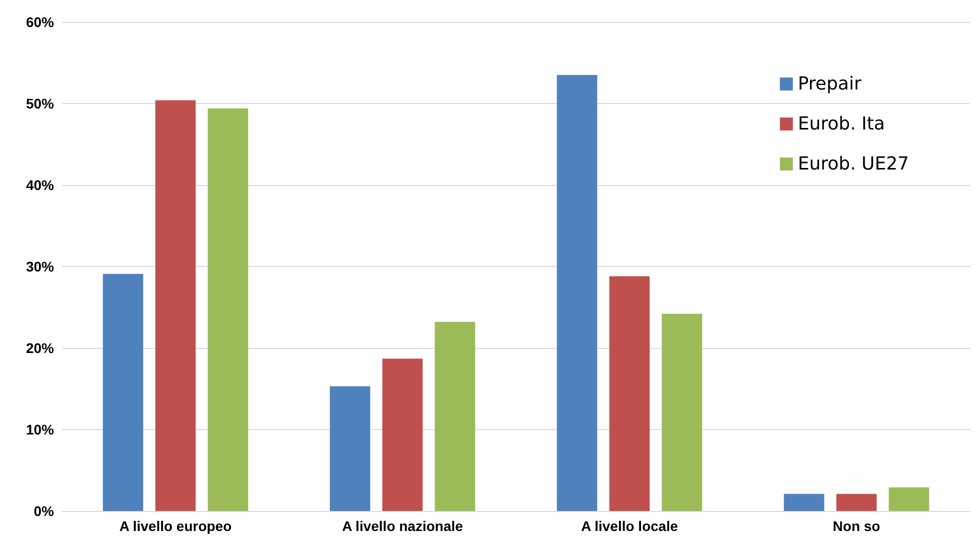  Describe the element at coordinates (40, 348) in the screenshot. I see `y-tick-label: 20%` at that location.